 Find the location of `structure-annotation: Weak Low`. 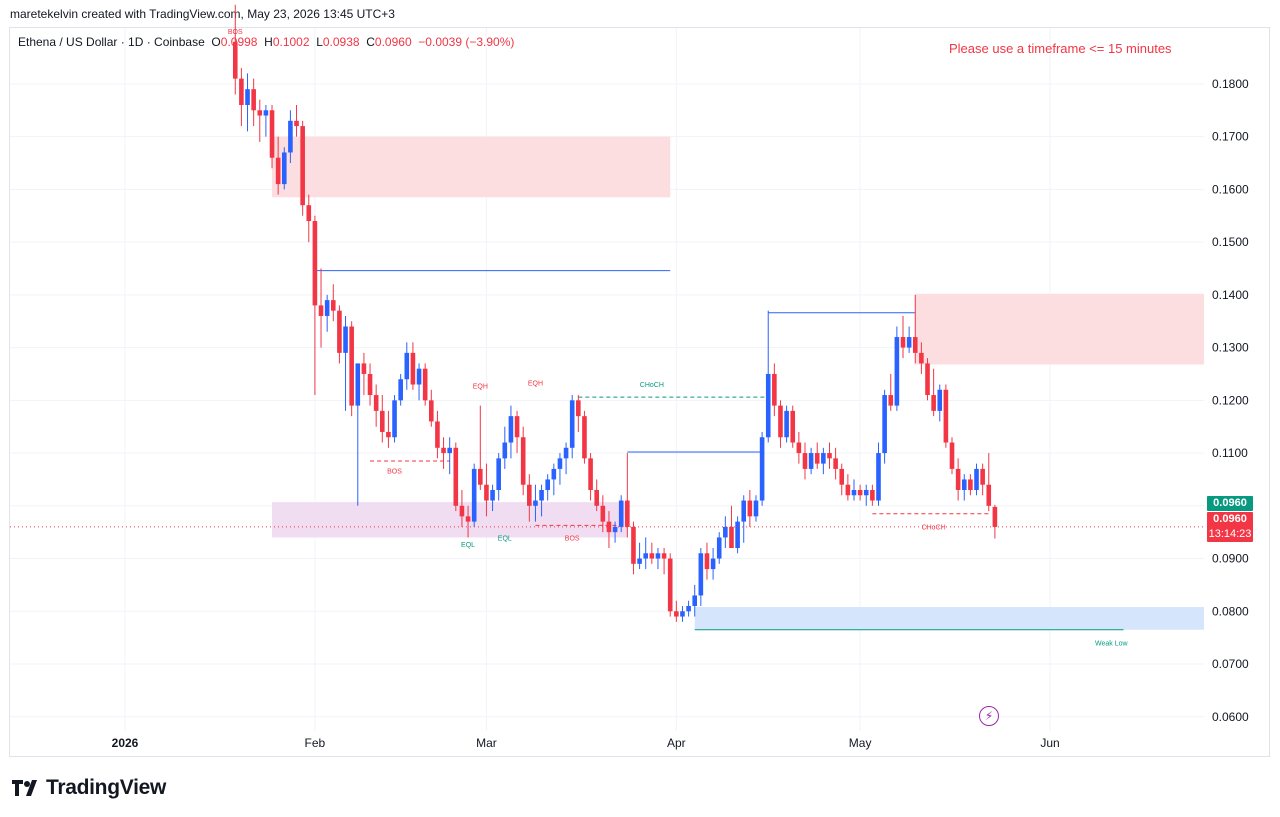

structure-annotation: Weak Low is located at coordinates (1111, 644).